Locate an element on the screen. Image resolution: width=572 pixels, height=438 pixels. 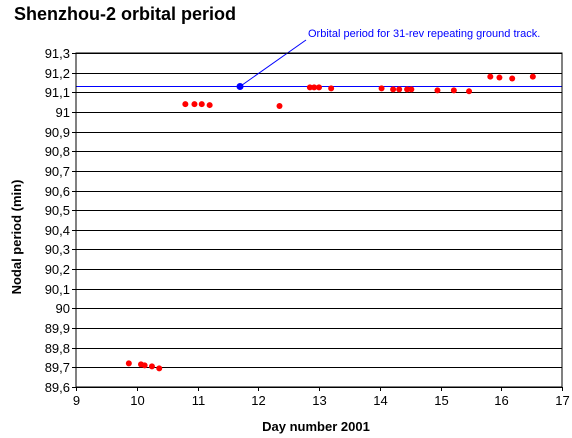
x-tick-label: 13 is located at coordinates (319, 400).